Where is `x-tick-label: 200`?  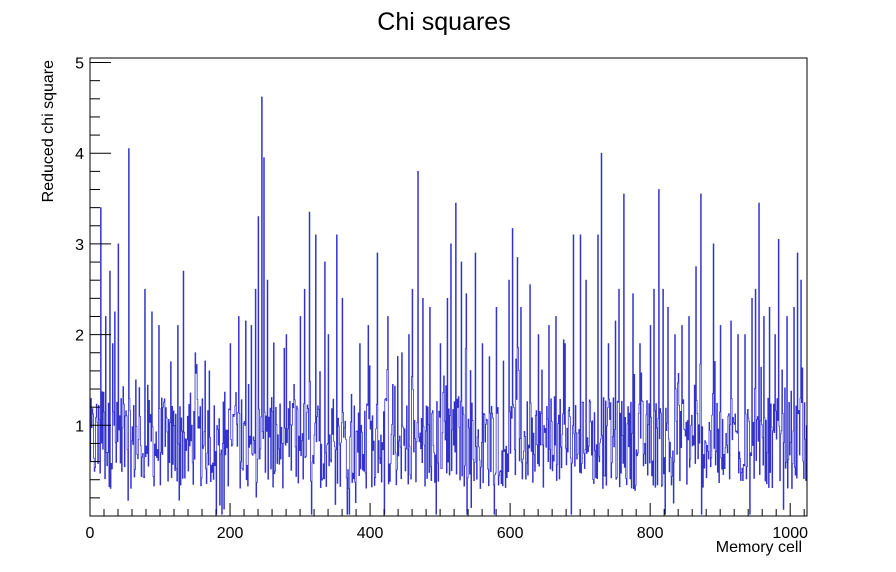 x-tick-label: 200 is located at coordinates (230, 533).